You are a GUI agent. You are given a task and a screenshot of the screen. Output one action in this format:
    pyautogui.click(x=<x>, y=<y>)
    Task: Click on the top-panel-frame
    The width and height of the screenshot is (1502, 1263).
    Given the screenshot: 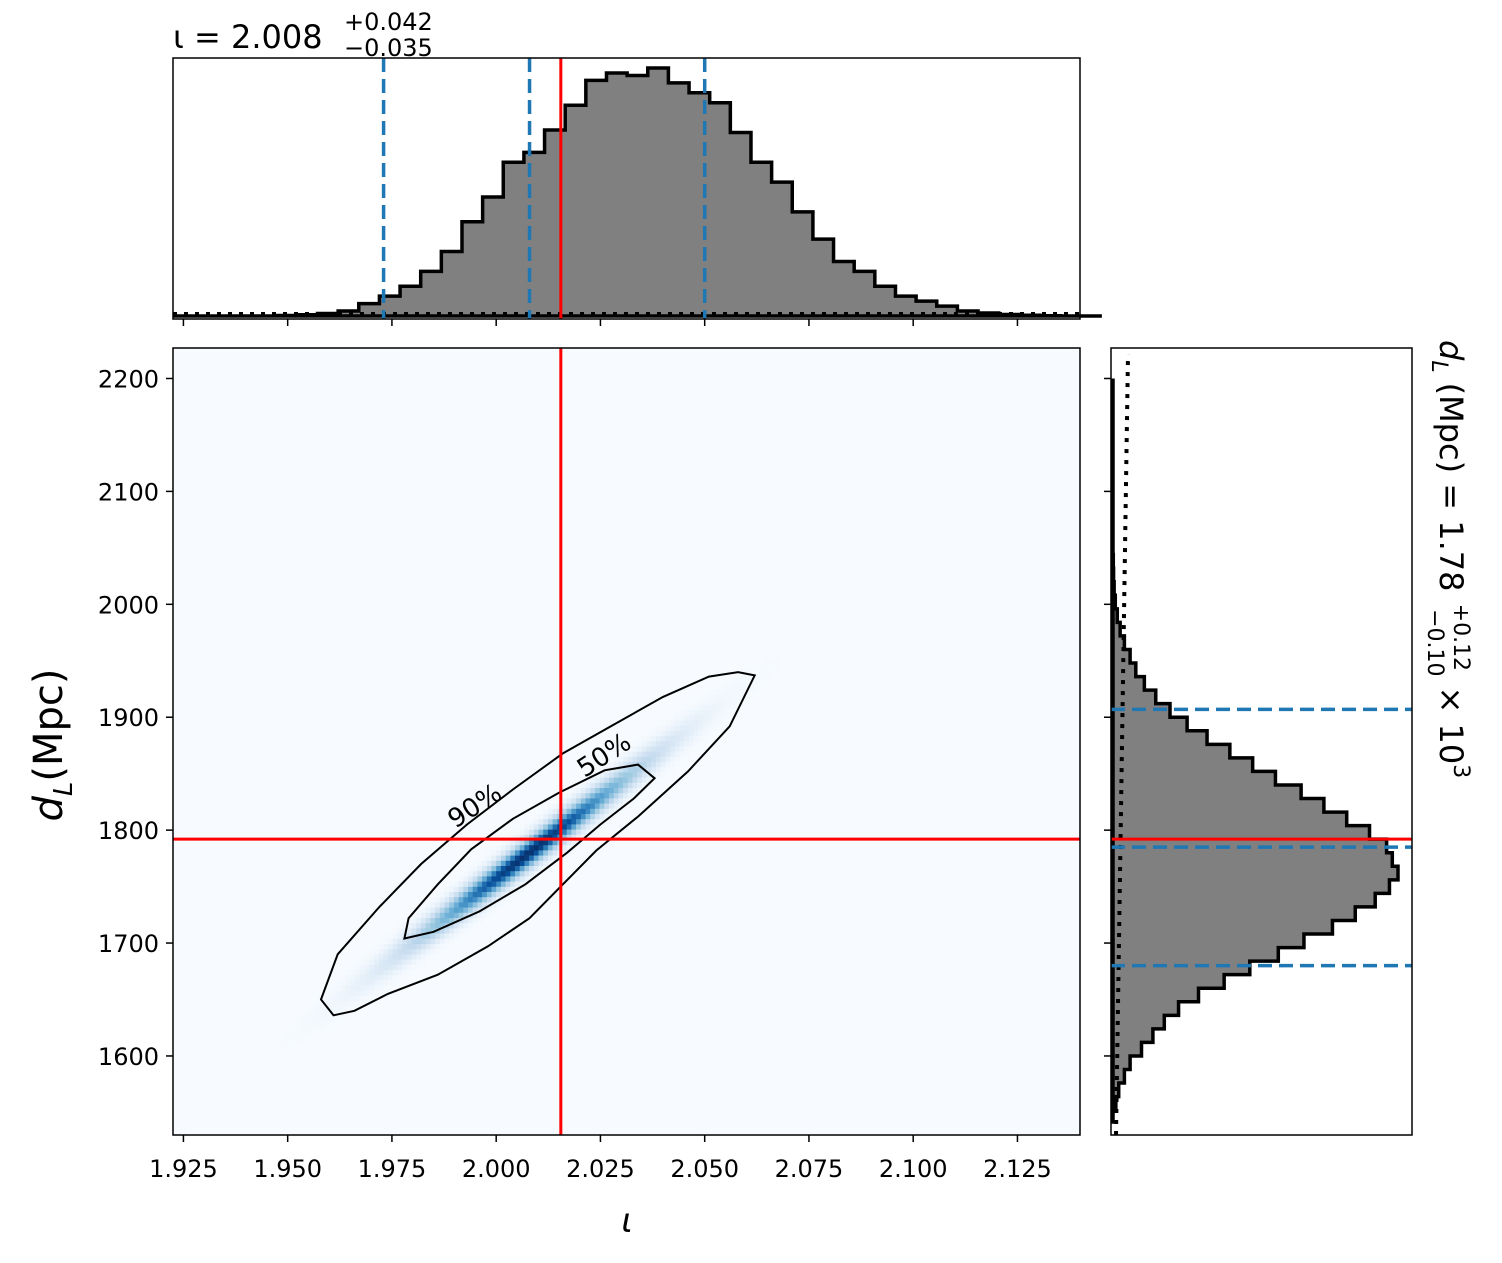 What is the action you would take?
    pyautogui.click(x=626, y=188)
    